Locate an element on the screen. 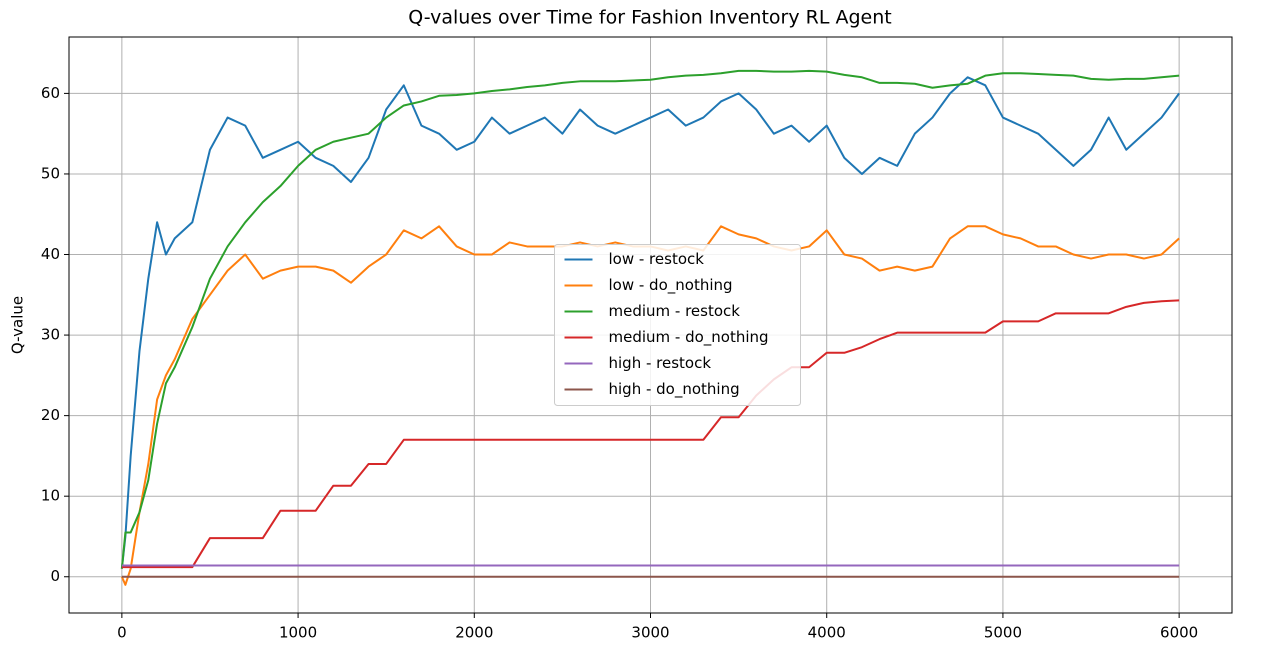 This screenshot has height=651, width=1273. x-tick-label: 5000 is located at coordinates (1003, 633).